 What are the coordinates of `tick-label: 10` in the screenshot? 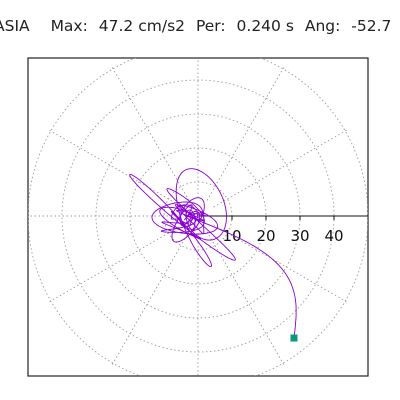 It's located at (231, 236).